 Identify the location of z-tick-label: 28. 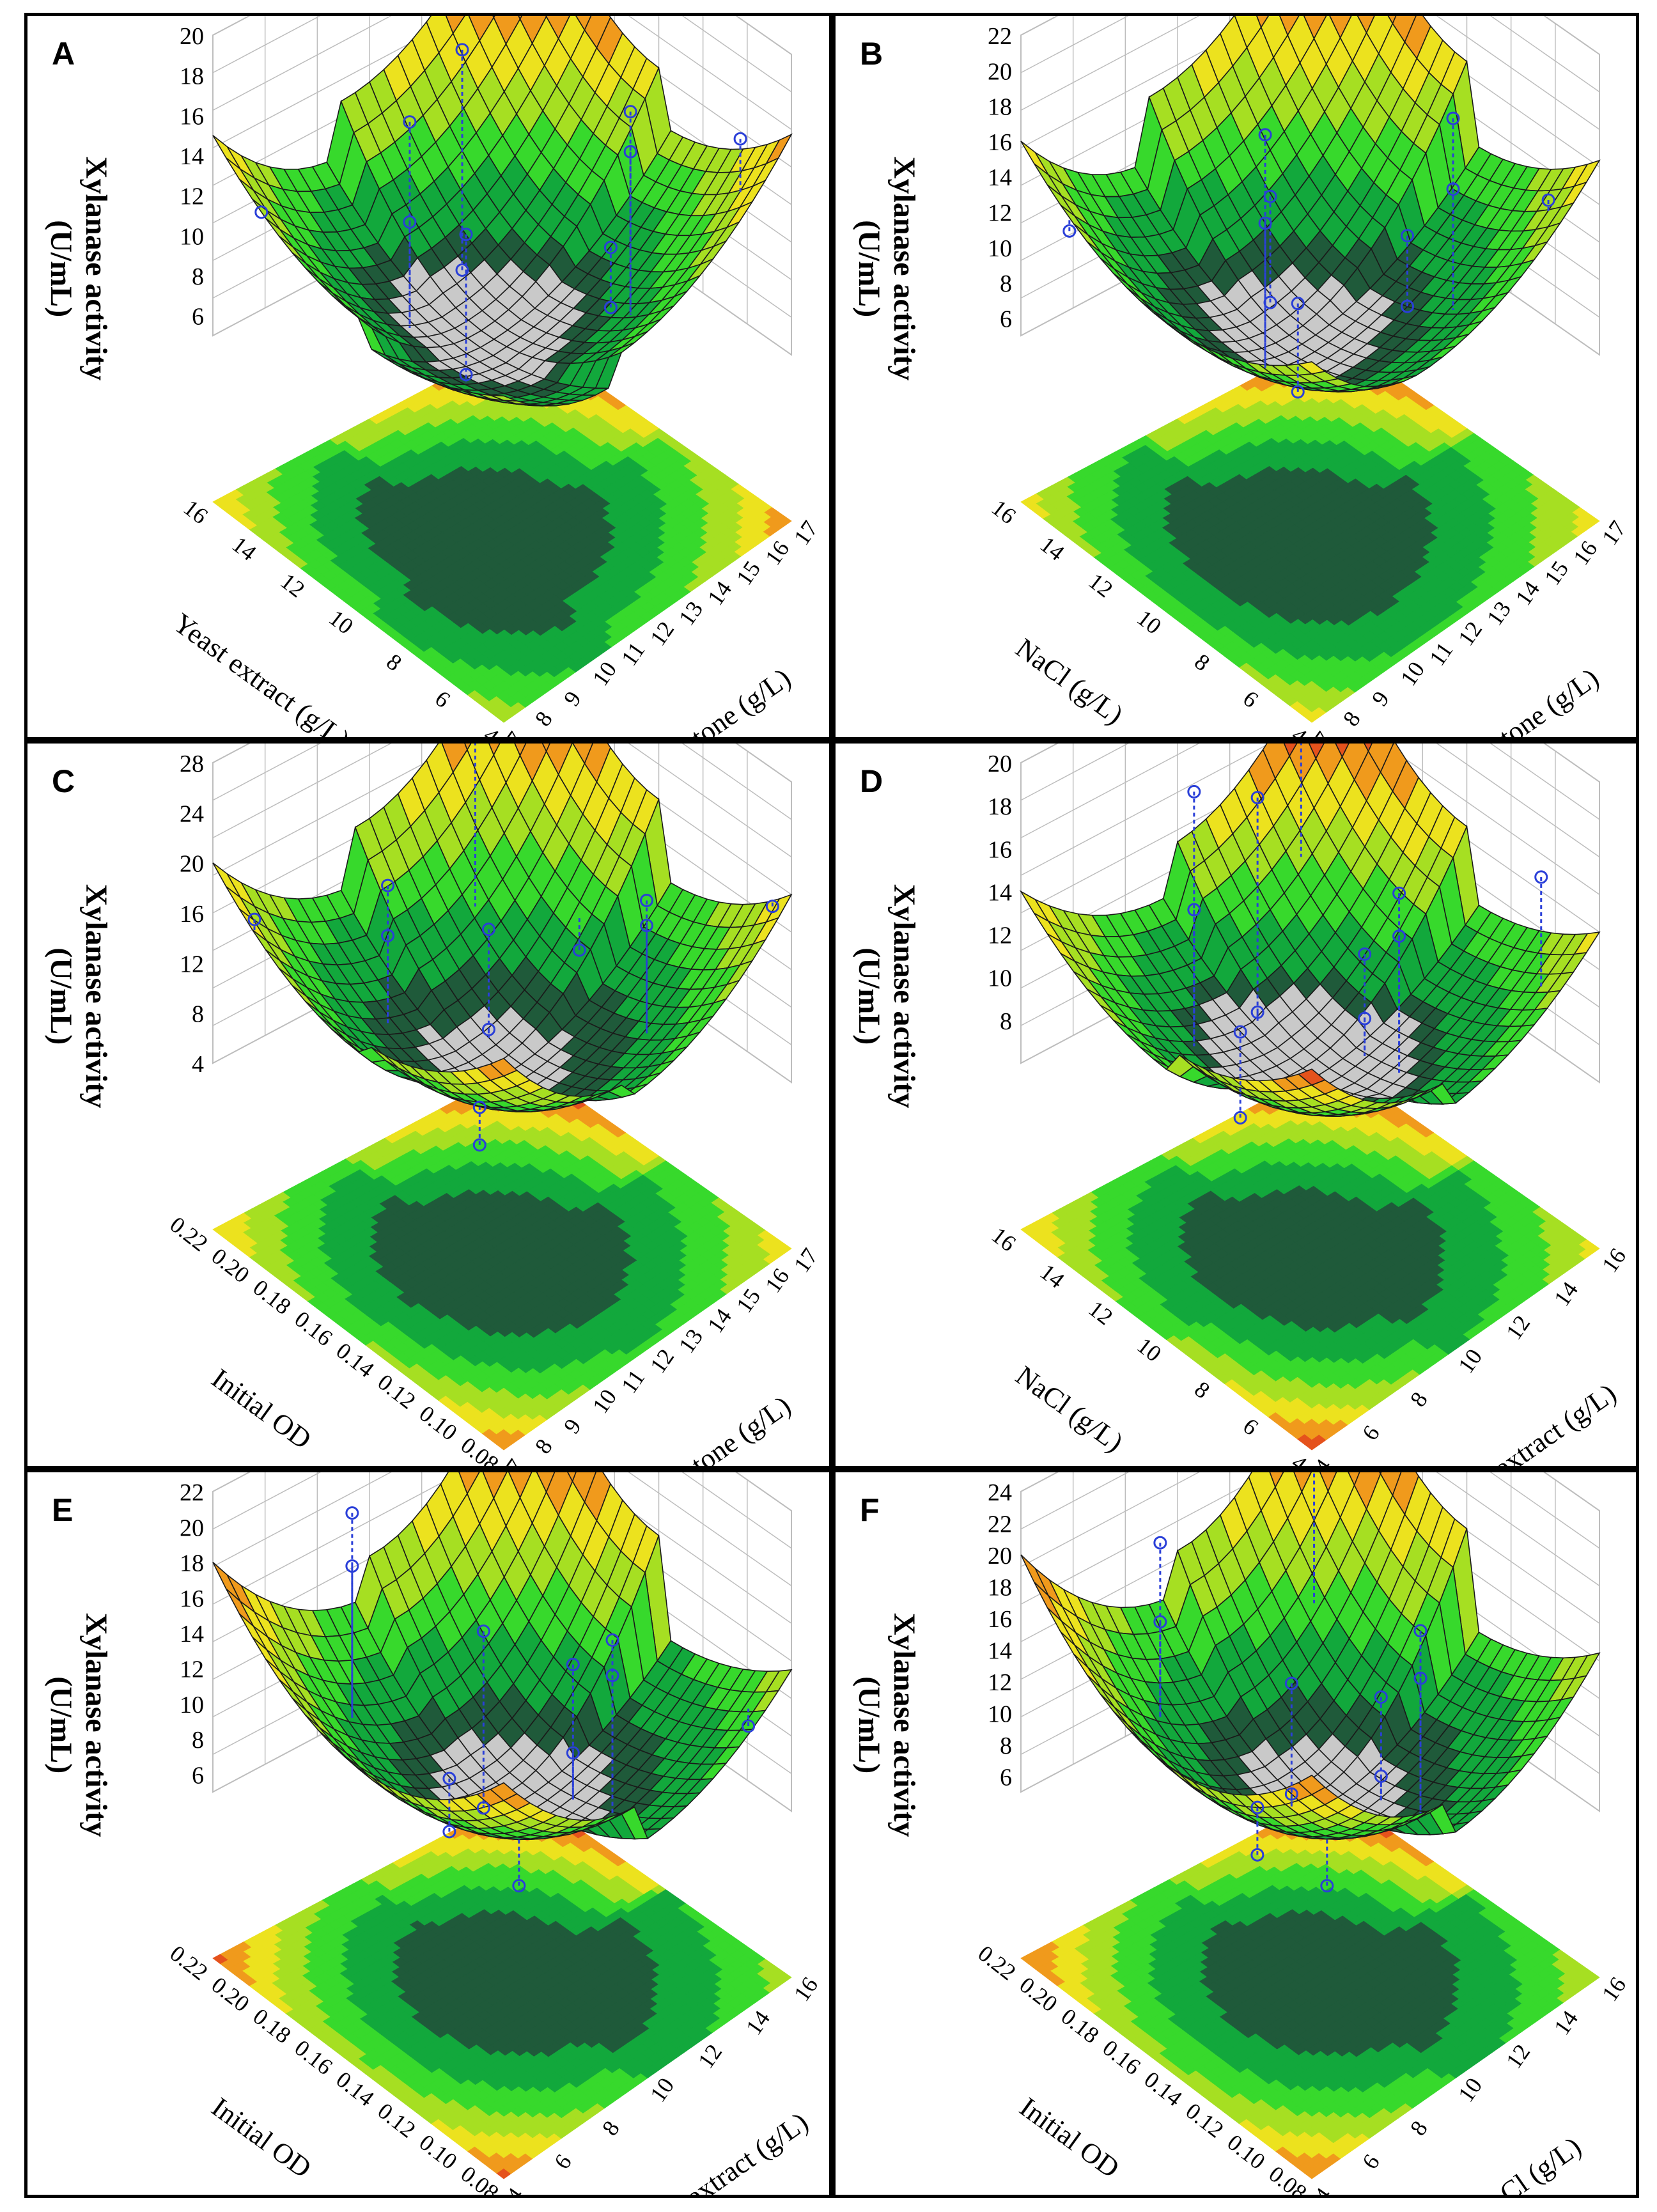
(192, 764).